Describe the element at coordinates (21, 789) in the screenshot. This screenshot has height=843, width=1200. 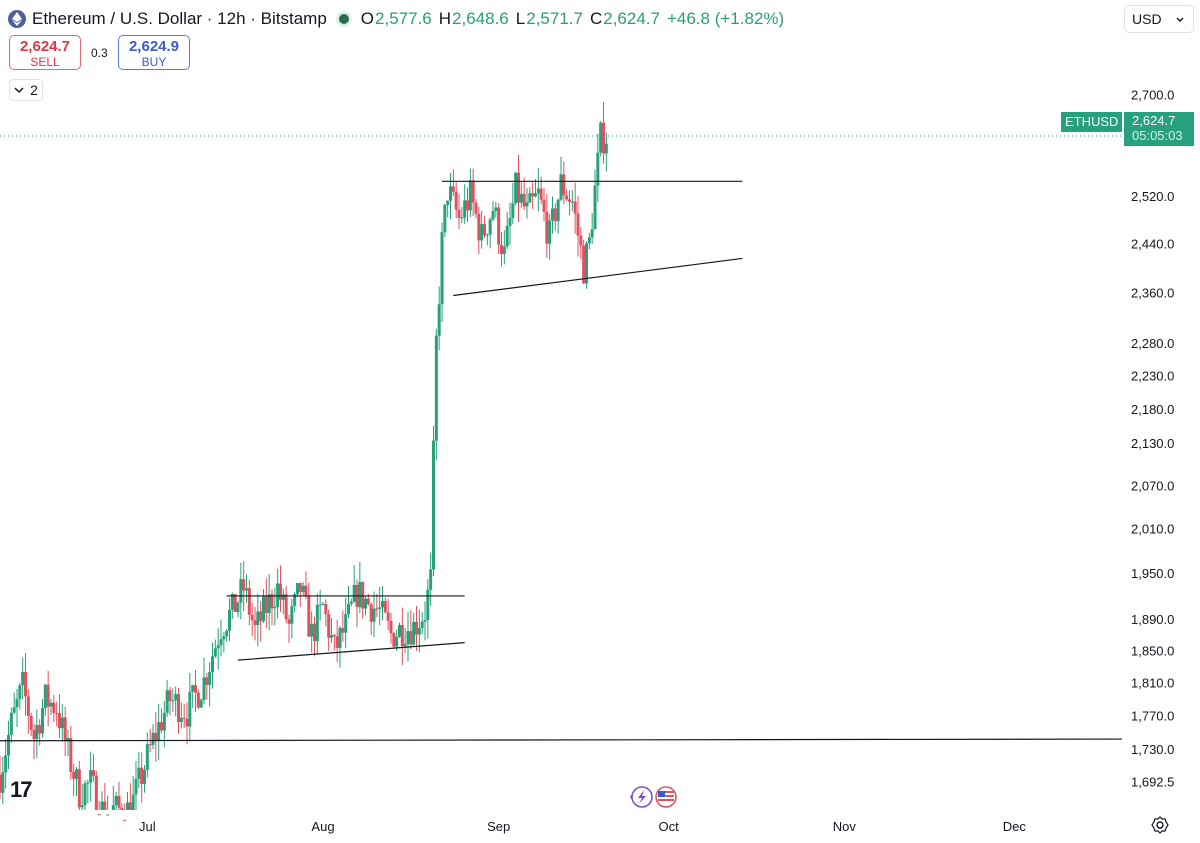
I see `tradingview-logo: 17` at that location.